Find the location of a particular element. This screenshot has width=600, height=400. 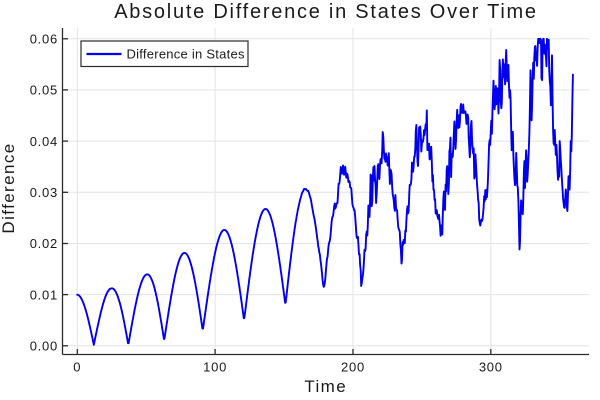

svg-text: 0.03 is located at coordinates (44, 192).